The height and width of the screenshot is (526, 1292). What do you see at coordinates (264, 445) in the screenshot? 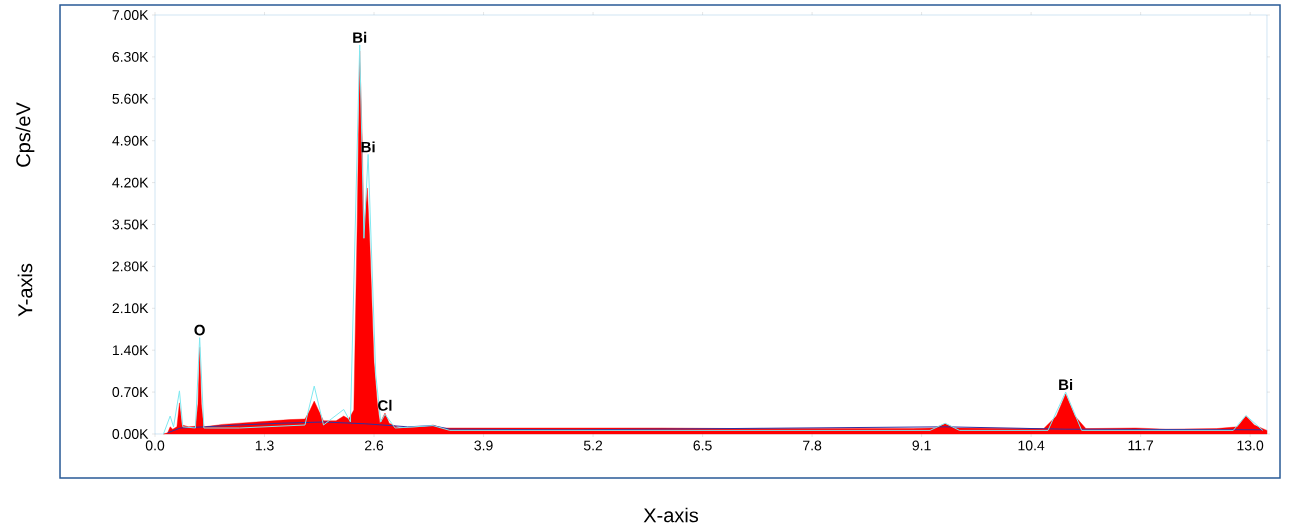
I see `x-tick-label: 1.3` at bounding box center [264, 445].